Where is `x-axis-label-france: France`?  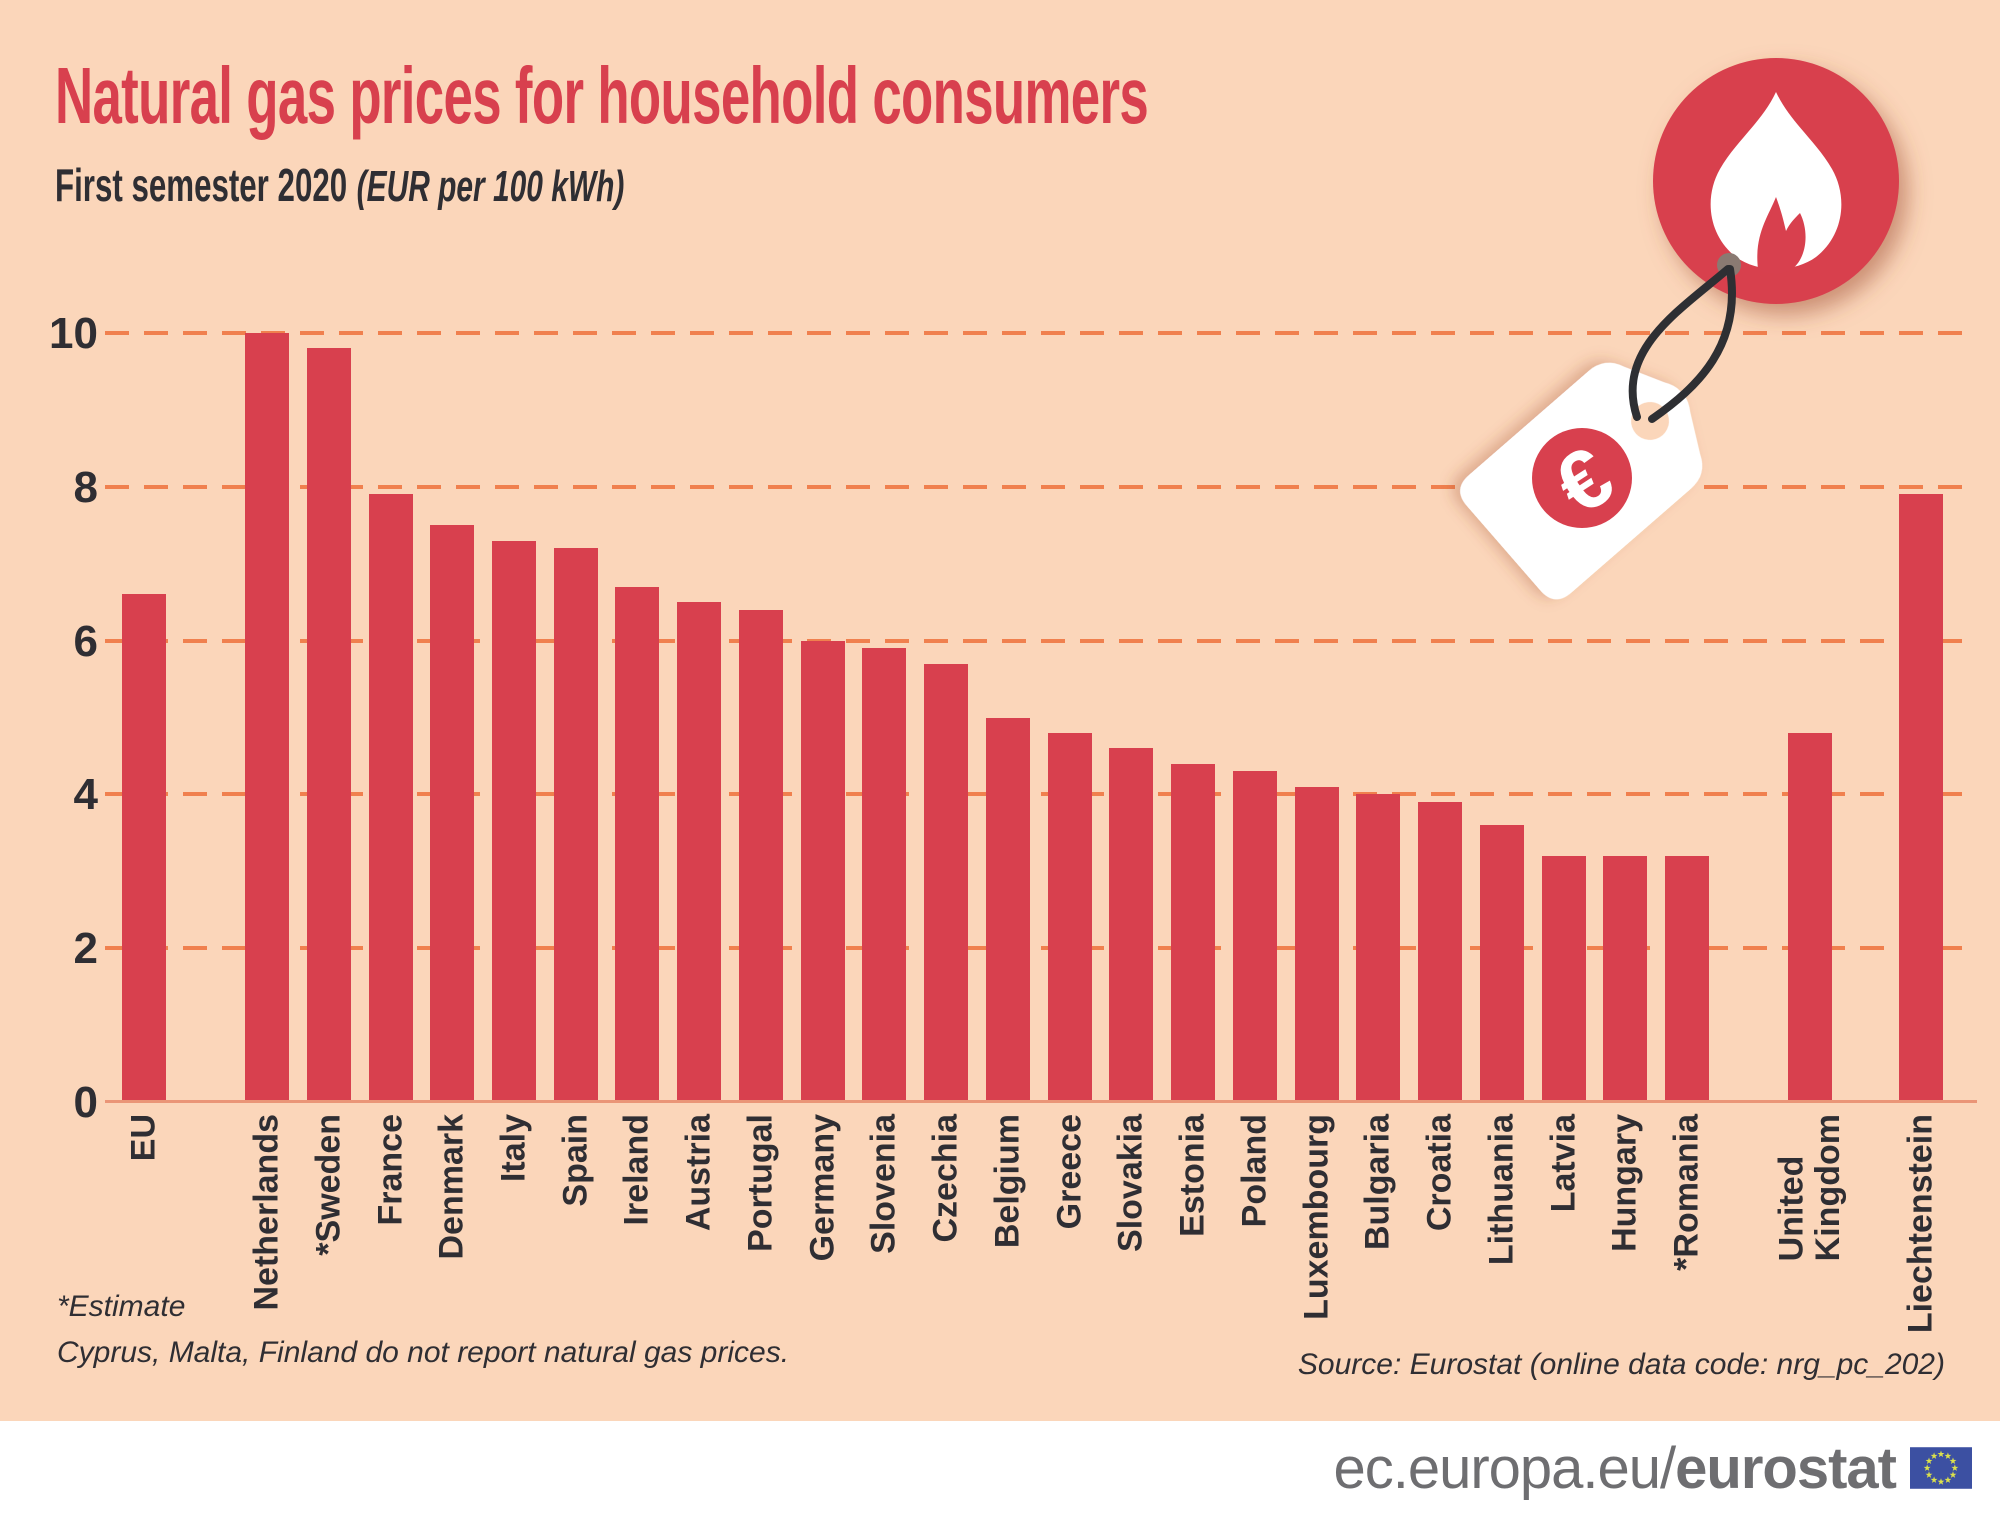 x-axis-label-france: France is located at coordinates (390, 1170).